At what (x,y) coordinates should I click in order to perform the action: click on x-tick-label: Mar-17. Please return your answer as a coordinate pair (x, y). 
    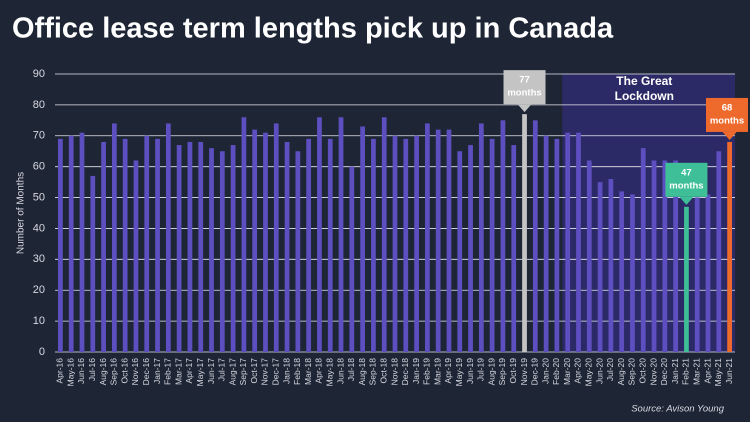
    Looking at the image, I should click on (178, 371).